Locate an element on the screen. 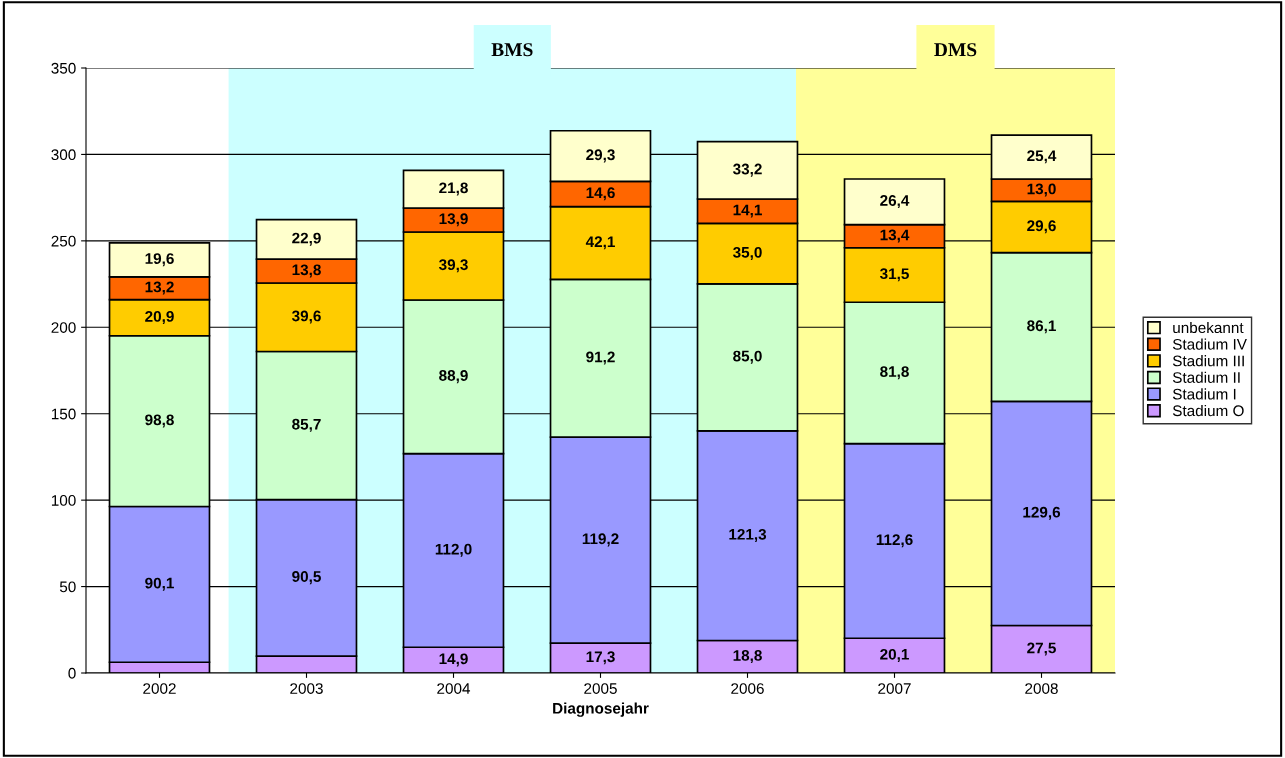 The width and height of the screenshot is (1285, 758). y-tick-label: 50 is located at coordinates (67, 587).